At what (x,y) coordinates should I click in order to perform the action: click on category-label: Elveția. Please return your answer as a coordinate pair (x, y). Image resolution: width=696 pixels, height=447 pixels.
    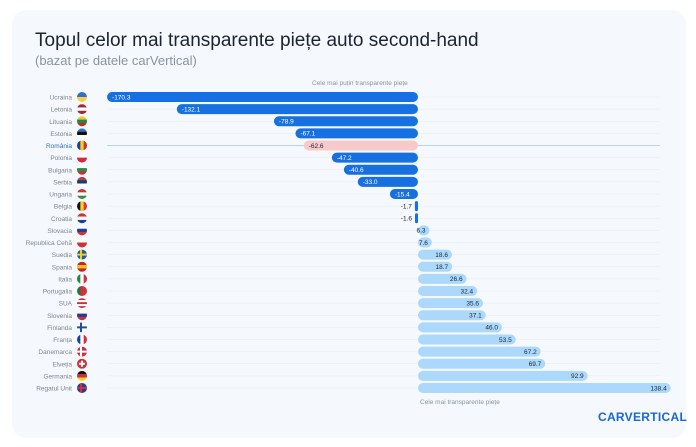
    Looking at the image, I should click on (62, 364).